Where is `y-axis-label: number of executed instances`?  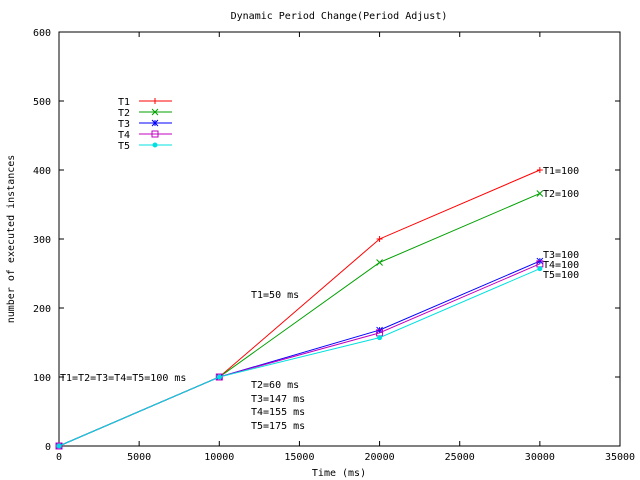
y-axis-label: number of executed instances is located at coordinates (11, 239).